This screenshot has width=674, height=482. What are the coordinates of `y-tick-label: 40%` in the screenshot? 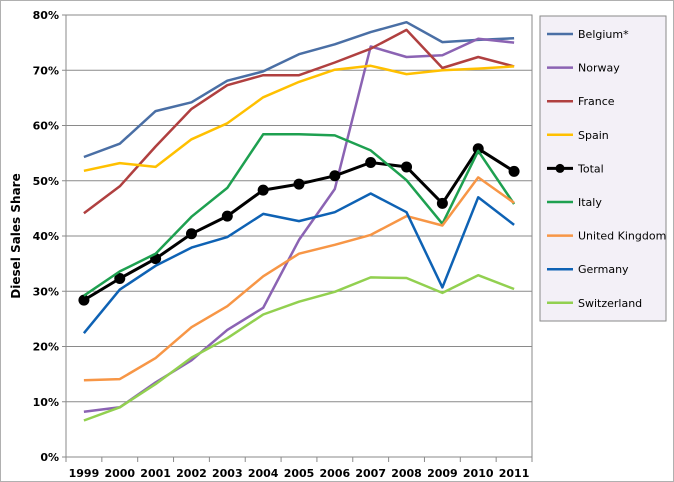 It's located at (46, 236).